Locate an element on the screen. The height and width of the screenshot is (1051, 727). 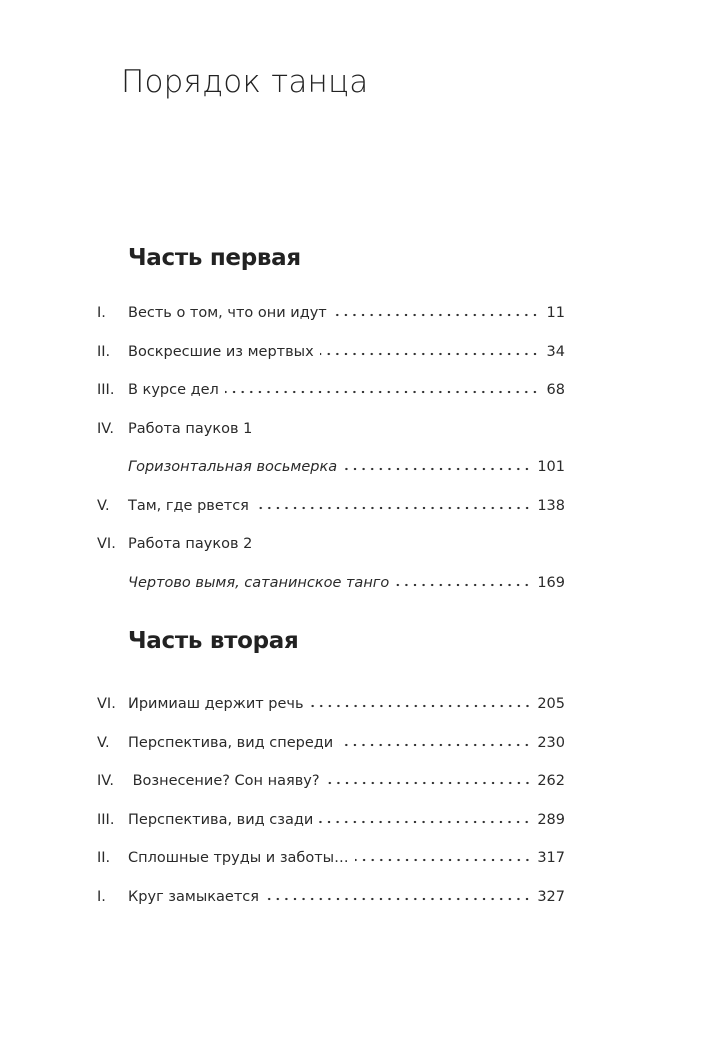
toc-entry: II. Воскресшие из мертвых 34 is located at coordinates (331, 352).